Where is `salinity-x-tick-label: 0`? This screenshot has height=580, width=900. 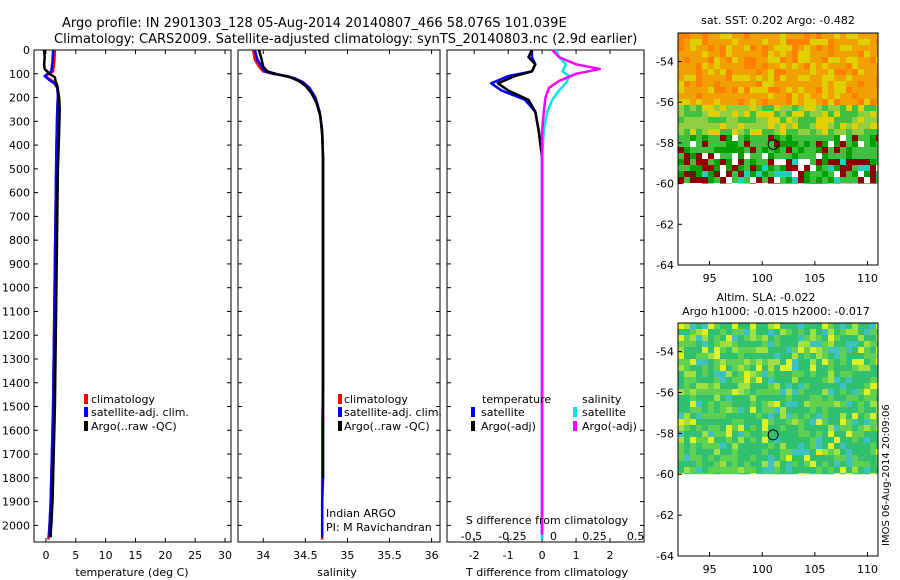 salinity-x-tick-label: 0 is located at coordinates (553, 536).